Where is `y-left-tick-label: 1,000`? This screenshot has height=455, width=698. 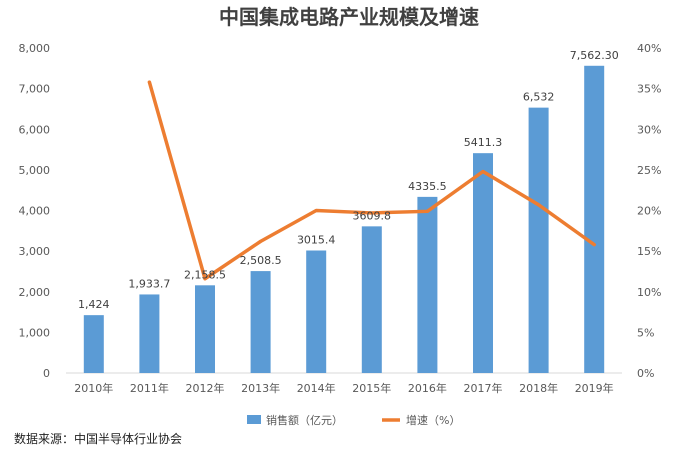 y-left-tick-label: 1,000 is located at coordinates (35, 332).